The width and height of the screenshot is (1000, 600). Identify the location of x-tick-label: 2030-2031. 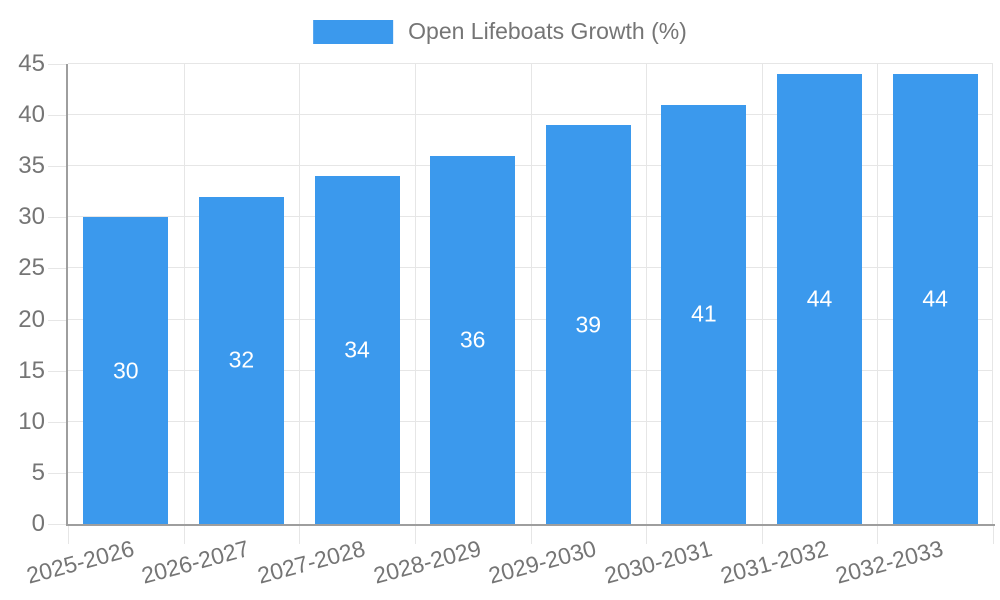
(658, 562).